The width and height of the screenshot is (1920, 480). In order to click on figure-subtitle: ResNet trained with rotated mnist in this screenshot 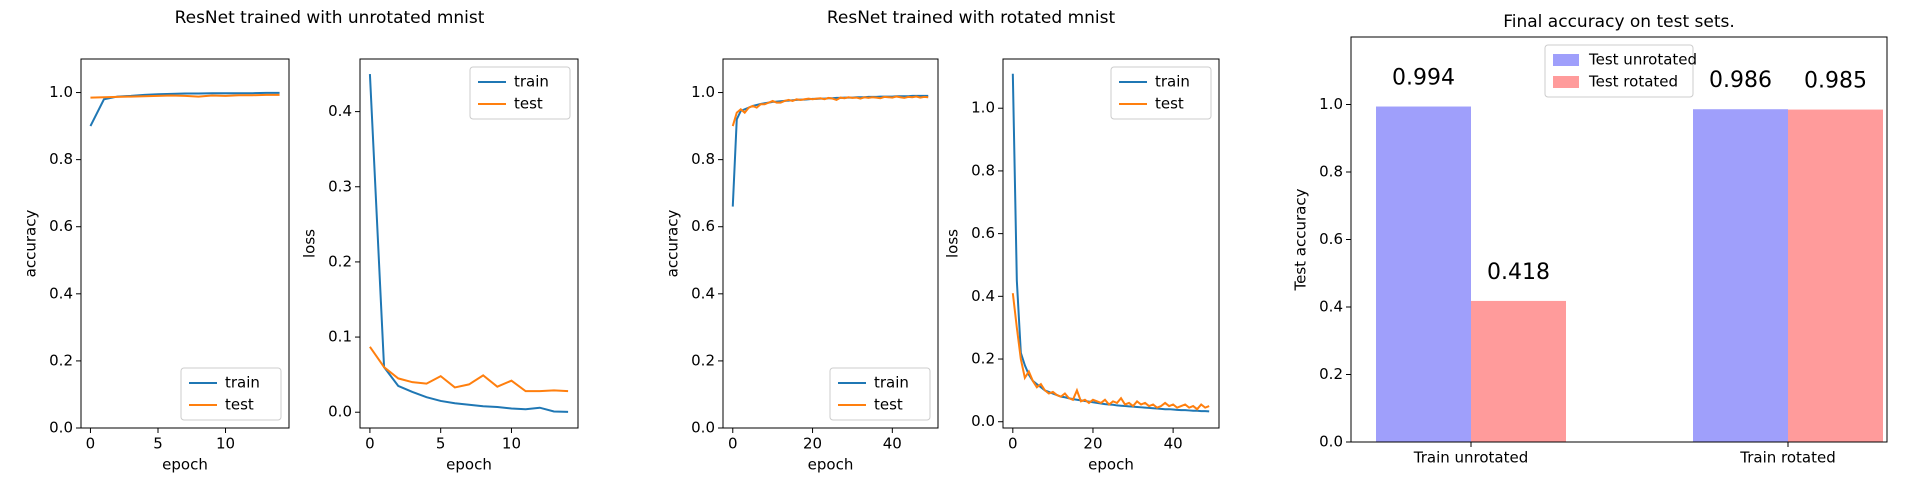, I will do `click(971, 18)`.